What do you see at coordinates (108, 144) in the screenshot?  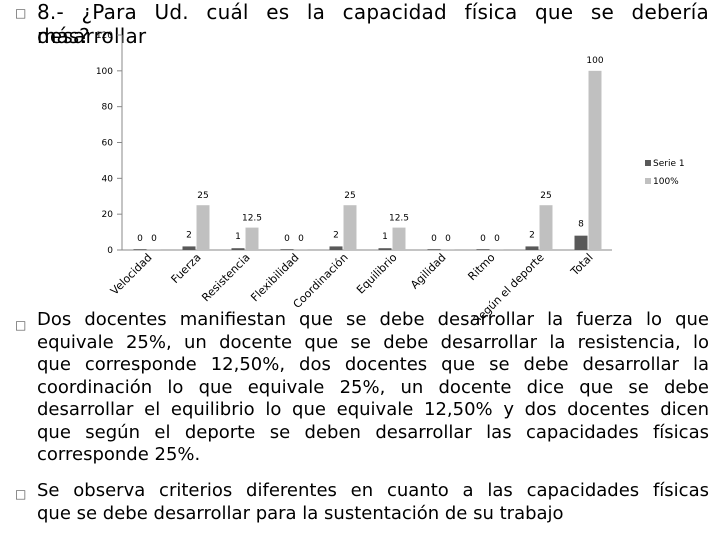 I see `y-tick-label: 60` at bounding box center [108, 144].